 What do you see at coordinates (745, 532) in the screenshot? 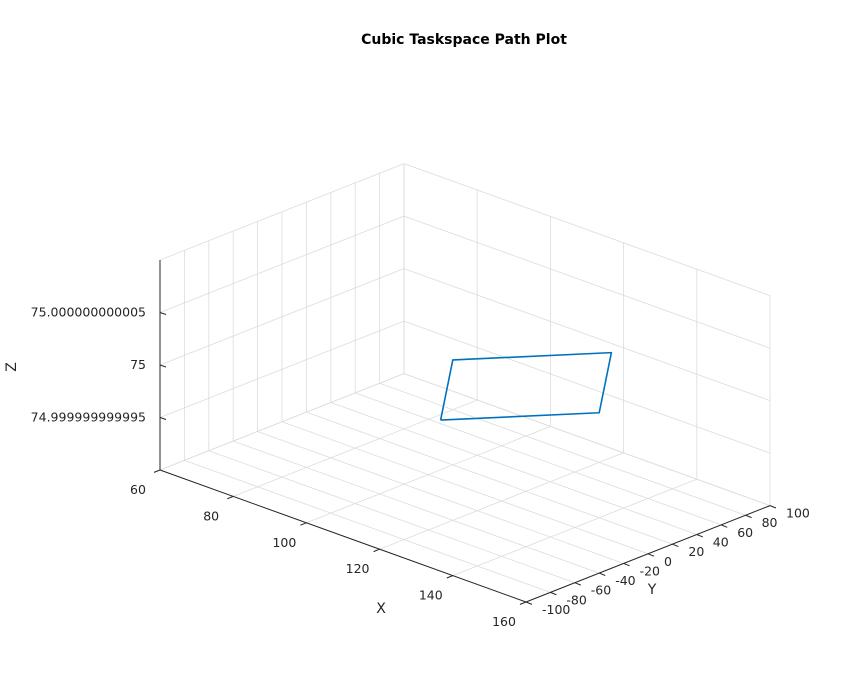
I see `y-tick-label: 60` at bounding box center [745, 532].